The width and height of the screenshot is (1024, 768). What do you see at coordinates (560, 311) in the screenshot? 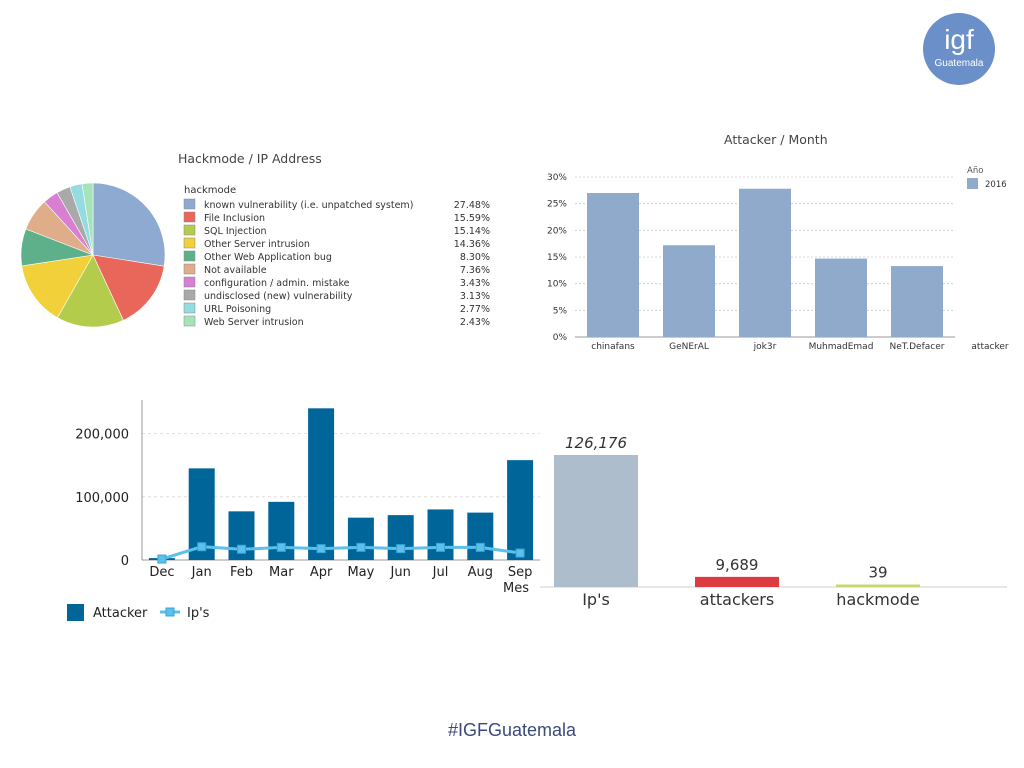
I see `month-ytick-1: 5%` at bounding box center [560, 311].